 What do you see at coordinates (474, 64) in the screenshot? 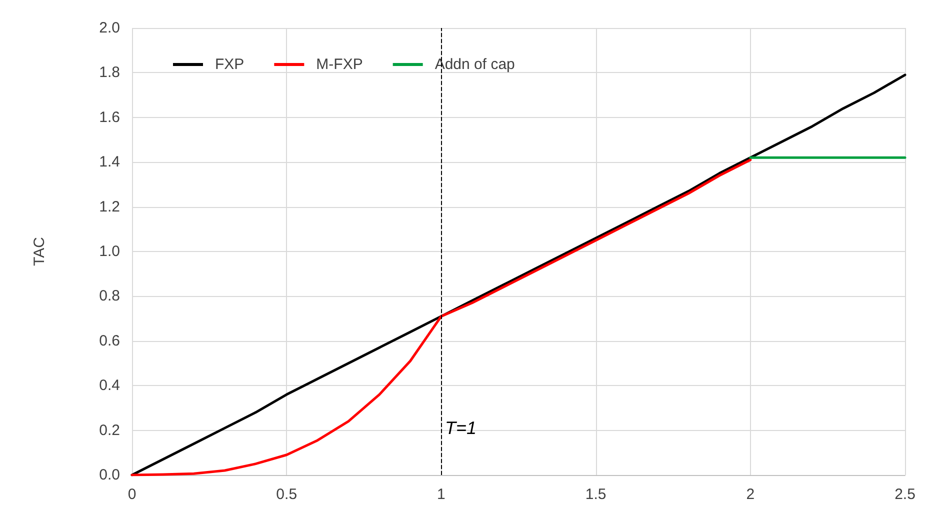
I see `legend-label: Addn of cap` at bounding box center [474, 64].